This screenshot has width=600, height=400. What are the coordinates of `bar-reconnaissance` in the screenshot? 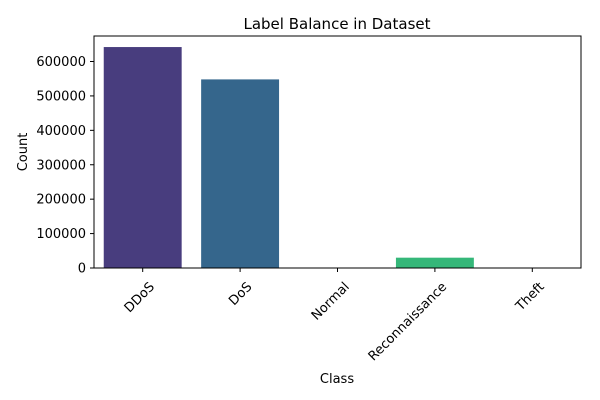 It's located at (434, 262).